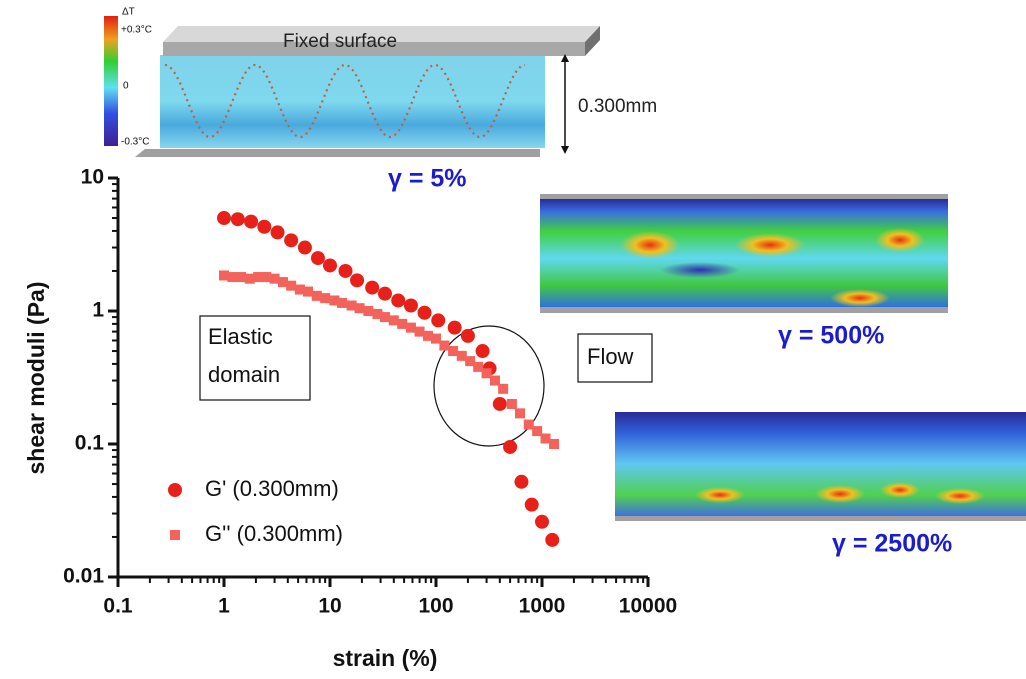  What do you see at coordinates (224, 606) in the screenshot?
I see `x-tick-label: 1` at bounding box center [224, 606].